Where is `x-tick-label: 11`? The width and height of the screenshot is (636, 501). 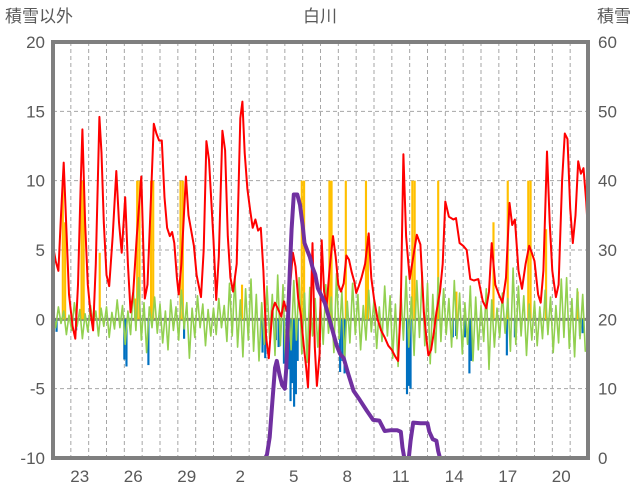 x-tick-label: 11 is located at coordinates (401, 476).